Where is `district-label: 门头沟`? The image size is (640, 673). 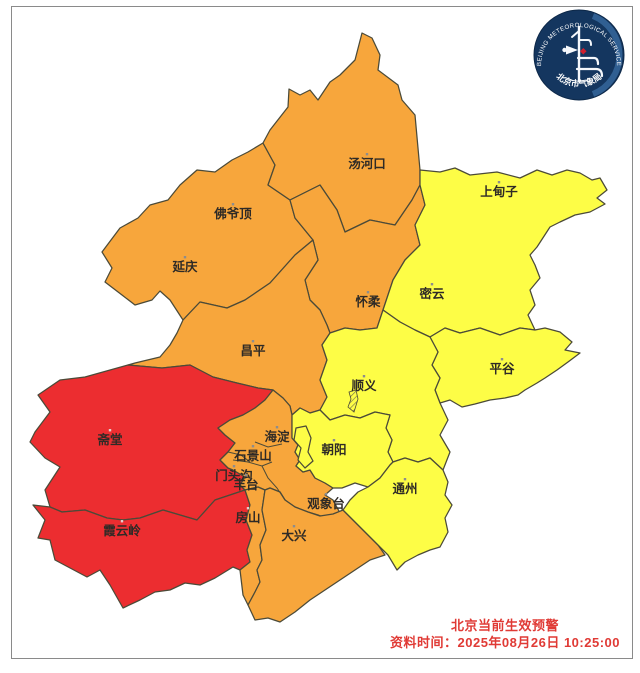
district-label: 门头沟 is located at coordinates (234, 475).